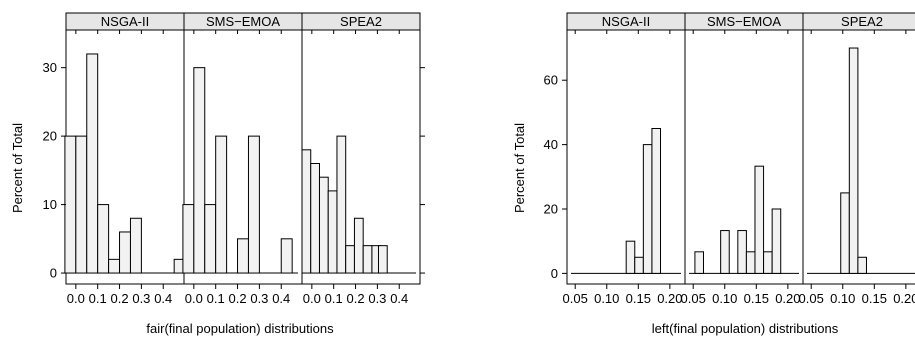  I want to click on panel-1-2: SPEA2 0.05 0.10 0.15 0.20, so click(857, 159).